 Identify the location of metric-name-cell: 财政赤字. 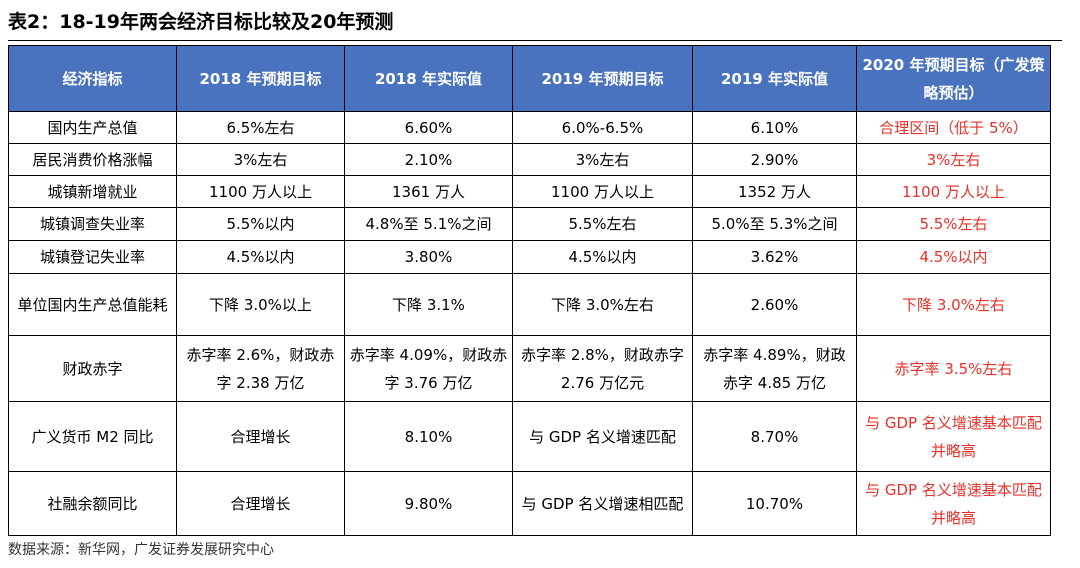
(92, 368).